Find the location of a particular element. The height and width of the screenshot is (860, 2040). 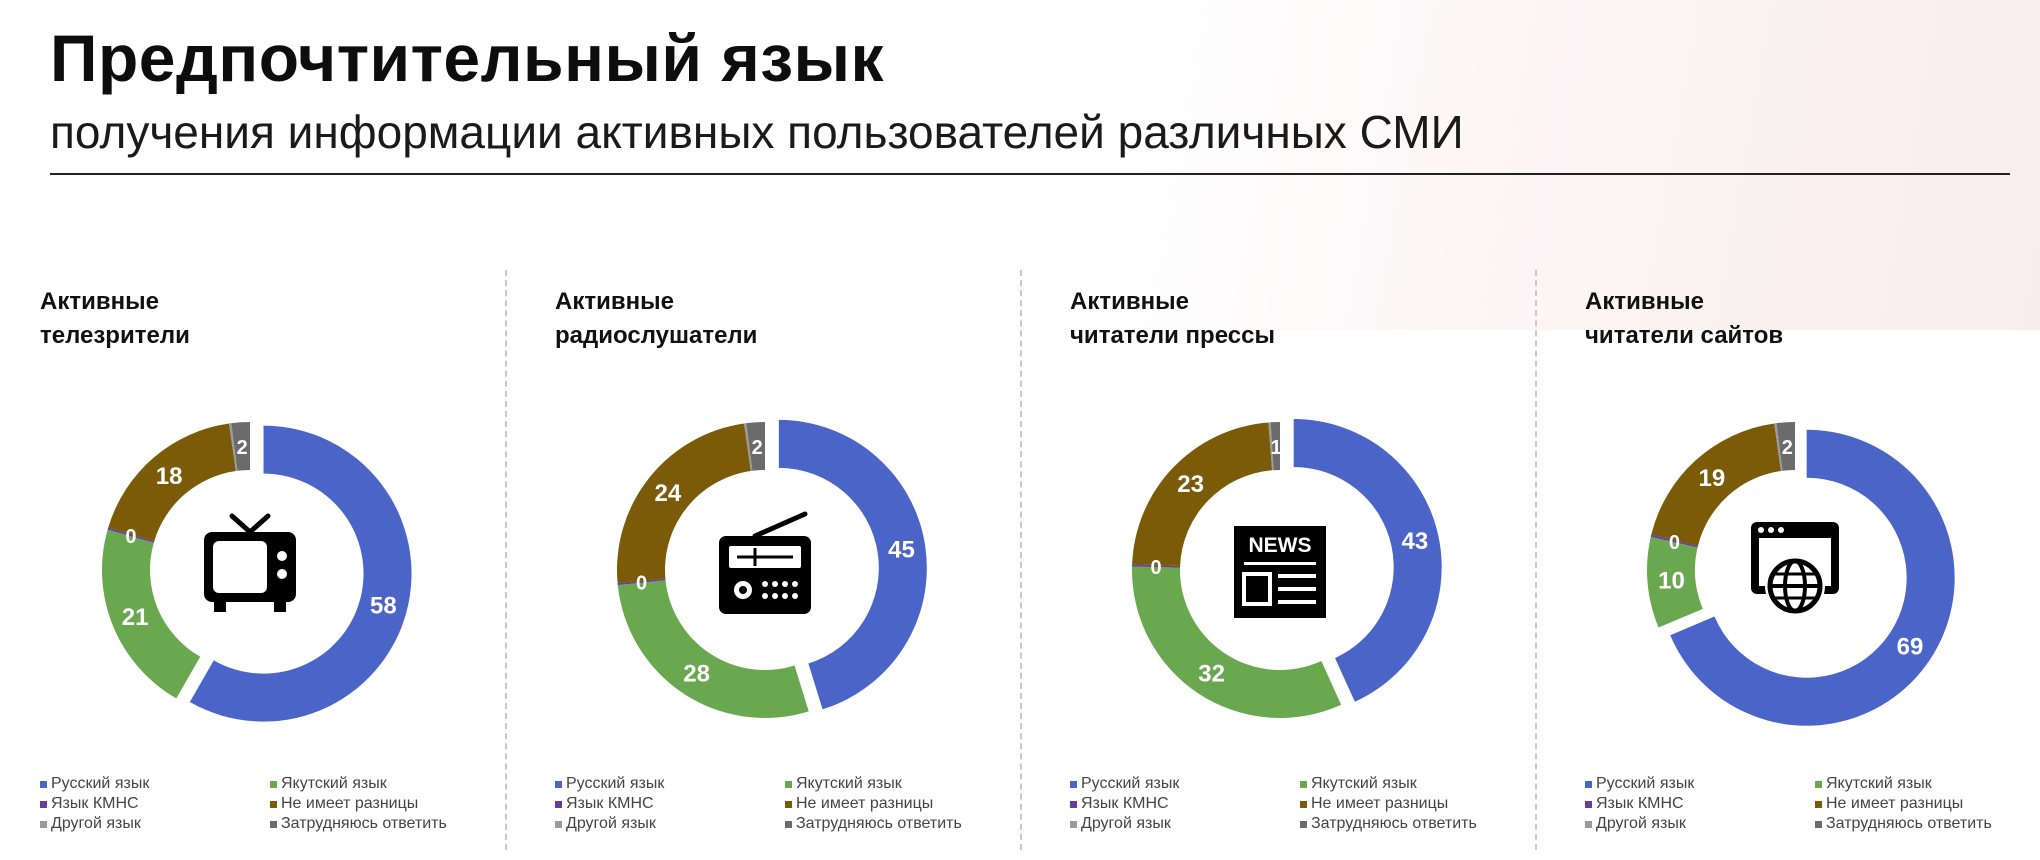

donut-chart: 43 32 0 23 1 NEWS is located at coordinates (1287, 568).